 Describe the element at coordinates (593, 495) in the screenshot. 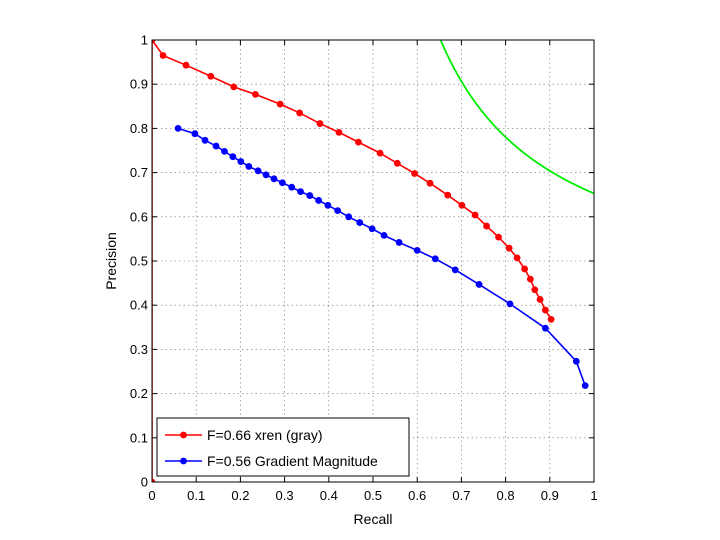

I see `x-tick-label: 1` at that location.